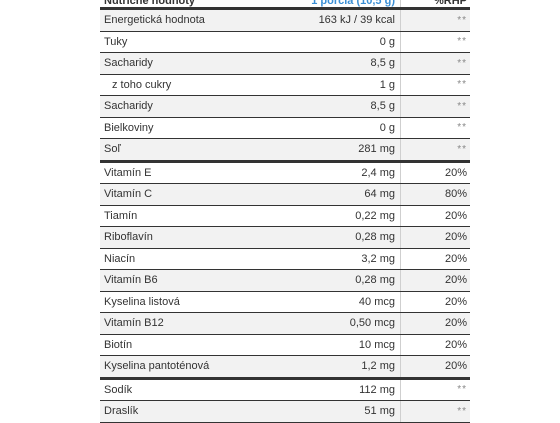 This screenshot has height=423, width=560. I want to click on nutrient-name: Riboflavín, so click(196, 237).